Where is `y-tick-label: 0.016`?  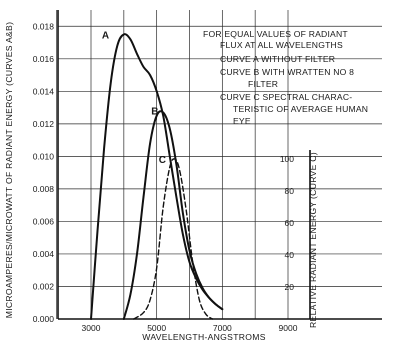
y-tick-label: 0.016 is located at coordinates (44, 59).